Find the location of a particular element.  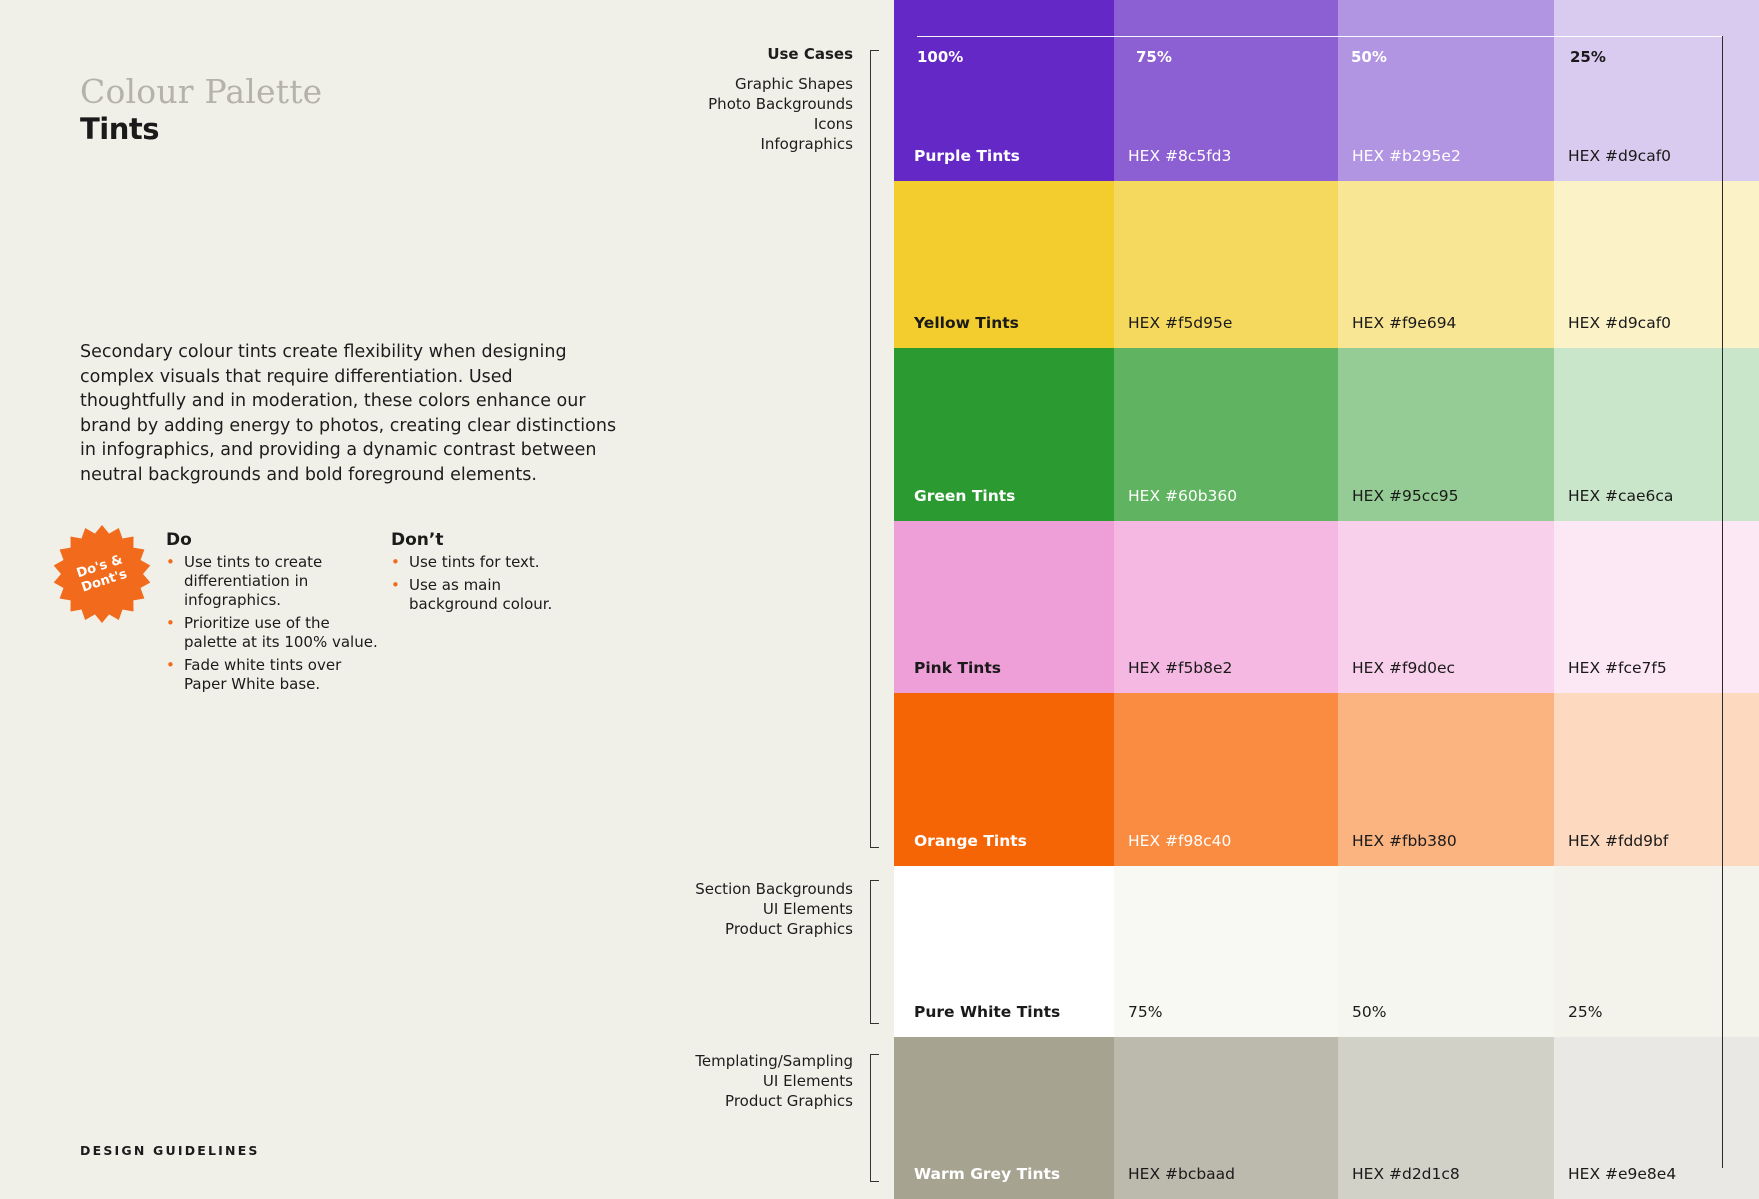

swatch-hex-label: HEX #60b360 is located at coordinates (1183, 496).